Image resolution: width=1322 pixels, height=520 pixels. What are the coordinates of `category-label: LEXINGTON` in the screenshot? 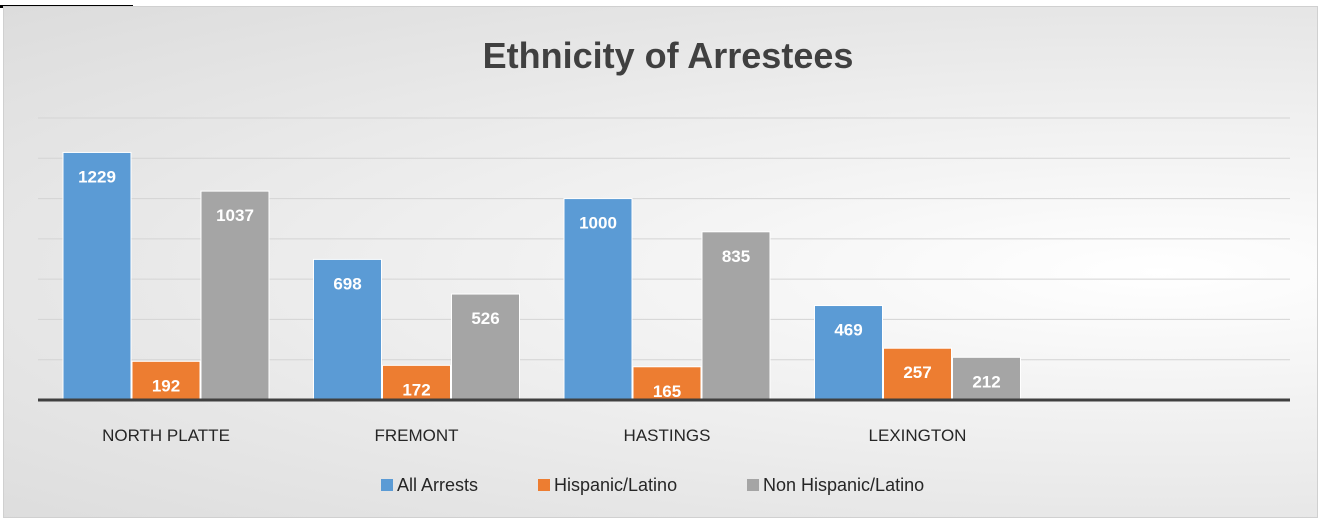 It's located at (918, 435).